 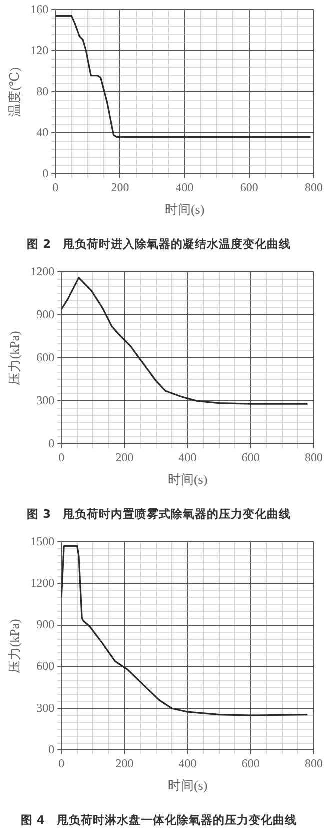 I want to click on y-tick-label: 40, so click(x=42, y=132).